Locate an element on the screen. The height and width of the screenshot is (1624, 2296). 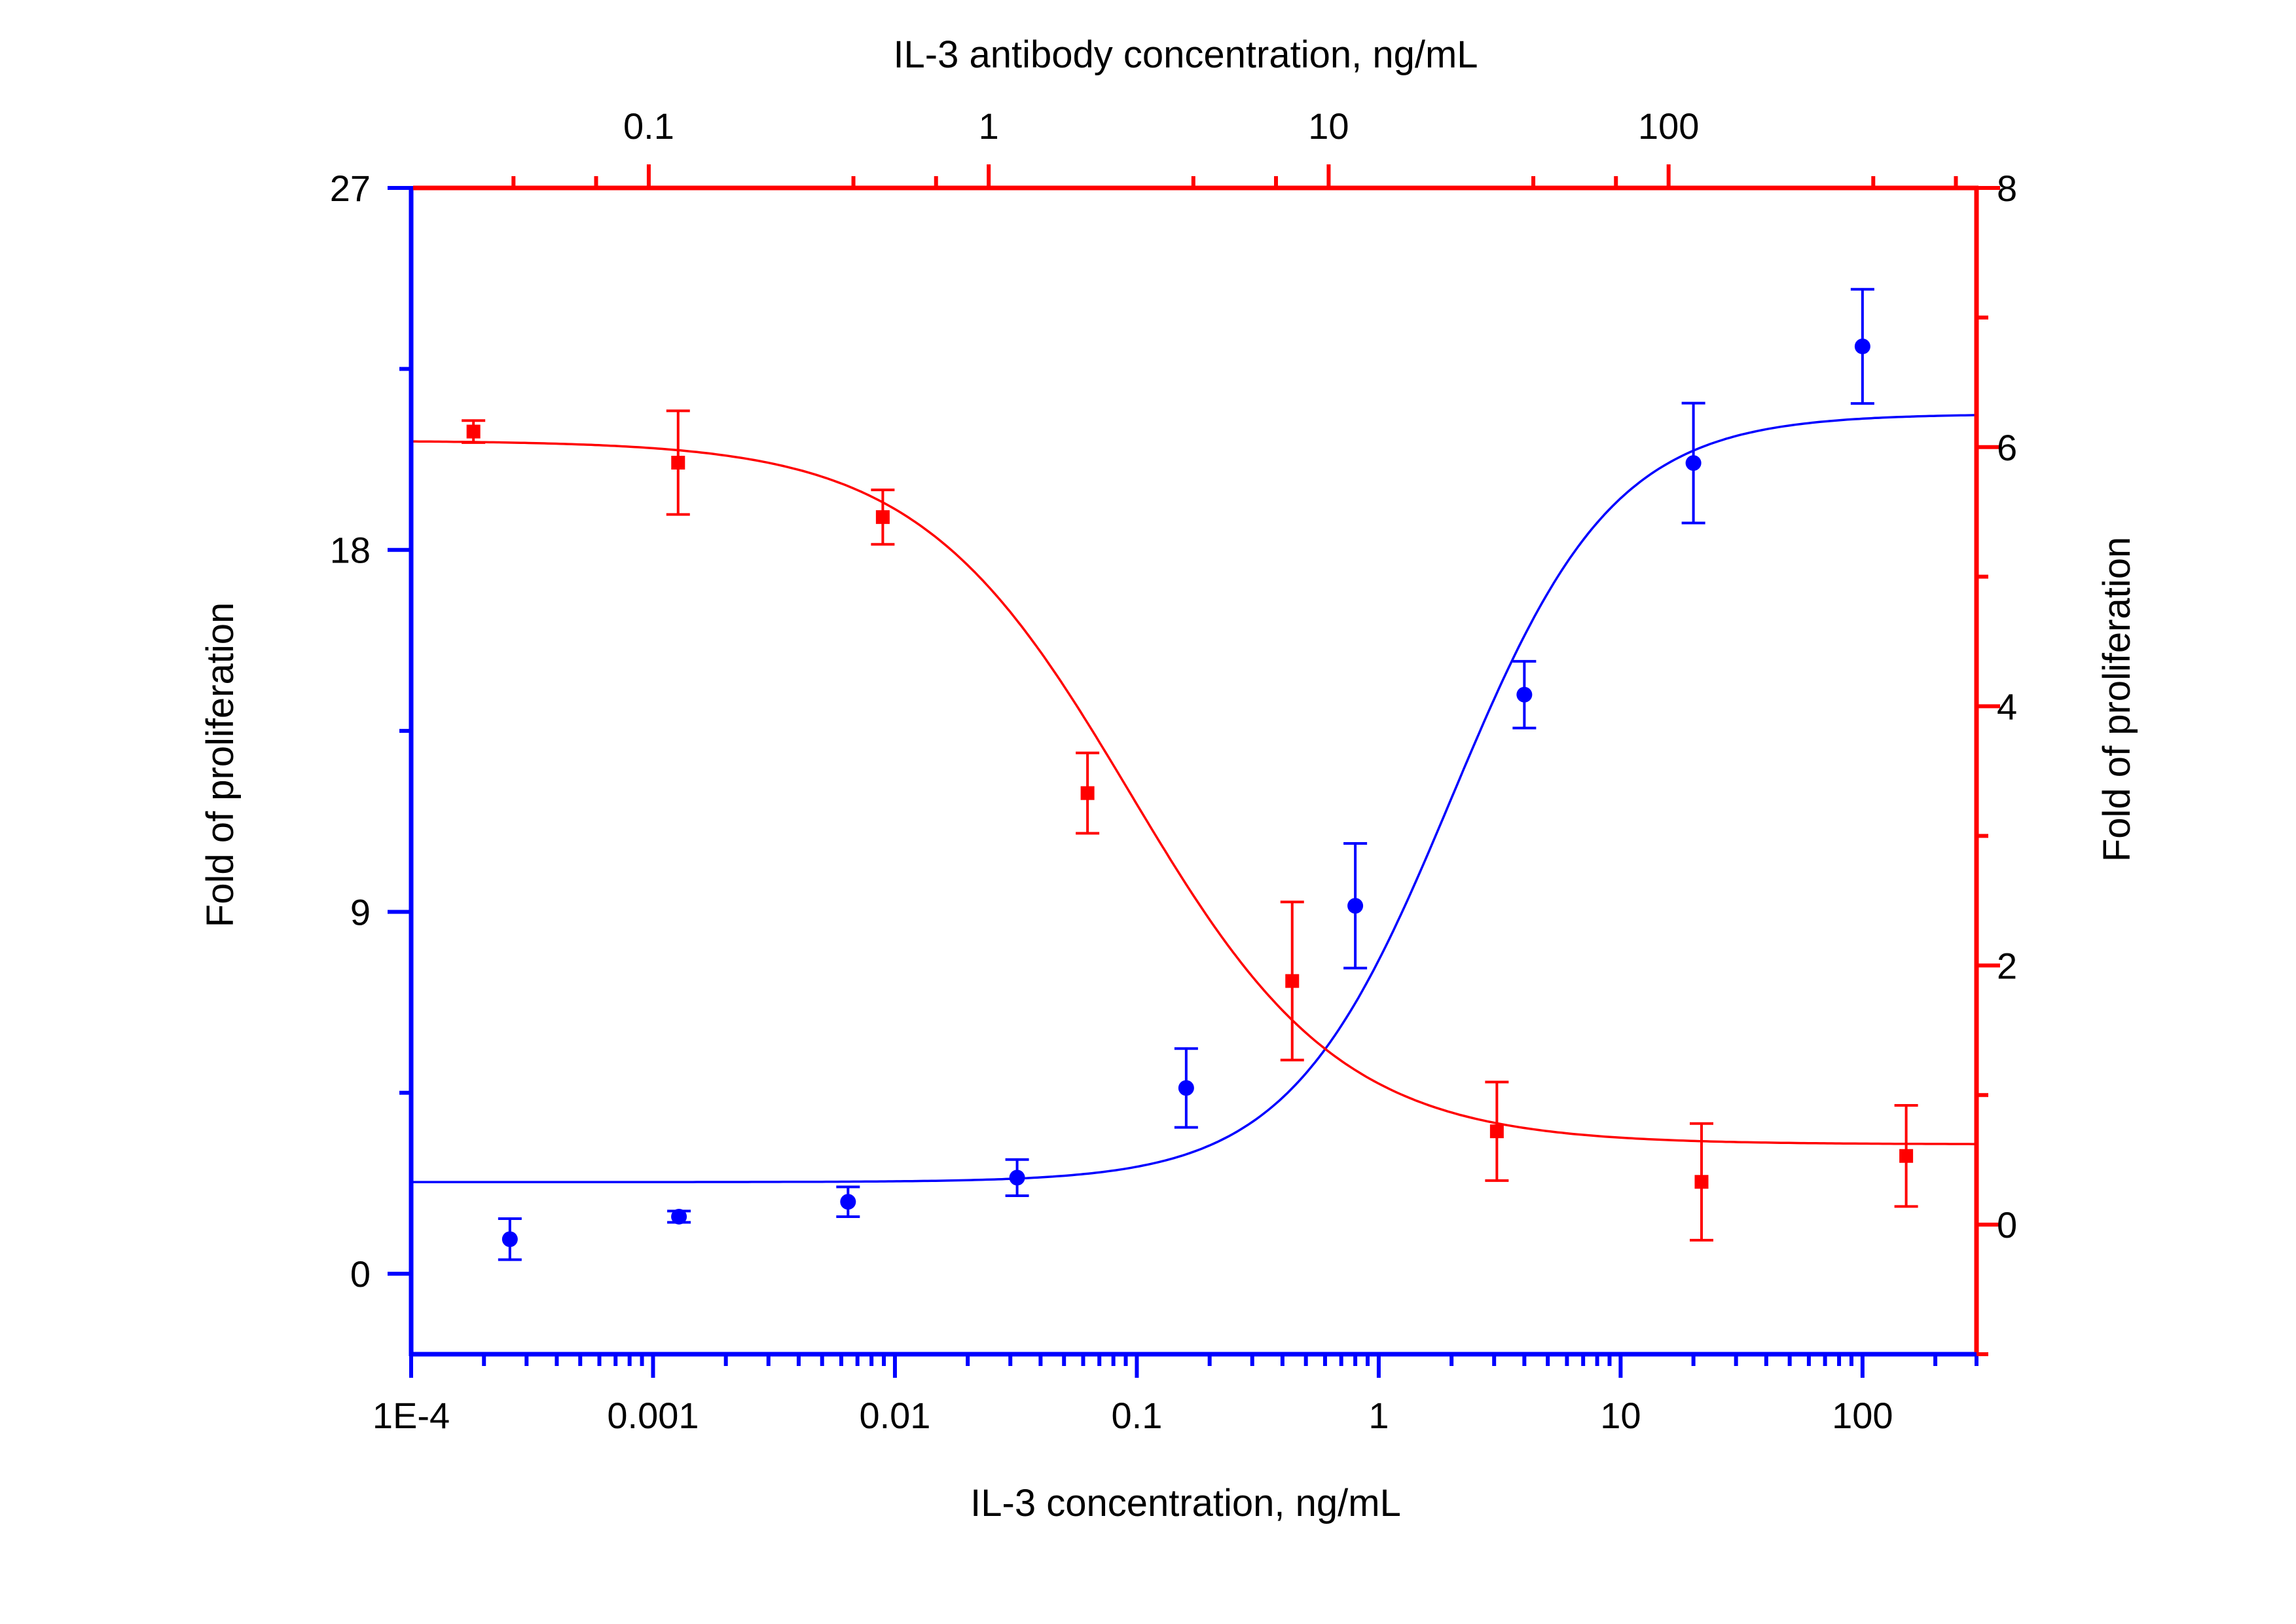
right-tick-label: 6 is located at coordinates (2007, 447).